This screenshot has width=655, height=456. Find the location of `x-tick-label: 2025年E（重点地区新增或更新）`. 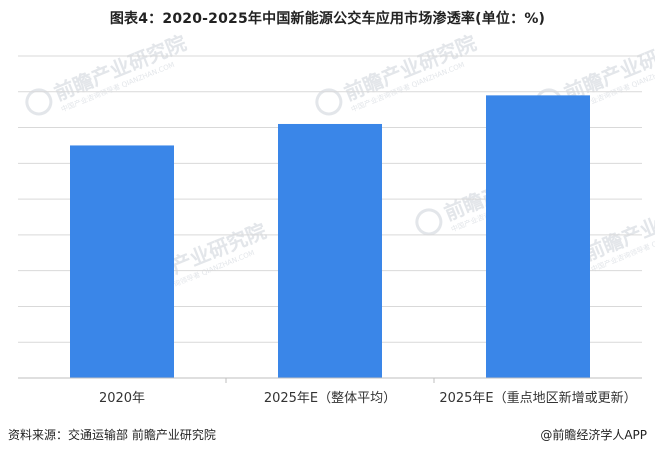

x-tick-label: 2025年E（重点地区新增或更新） is located at coordinates (537, 398).